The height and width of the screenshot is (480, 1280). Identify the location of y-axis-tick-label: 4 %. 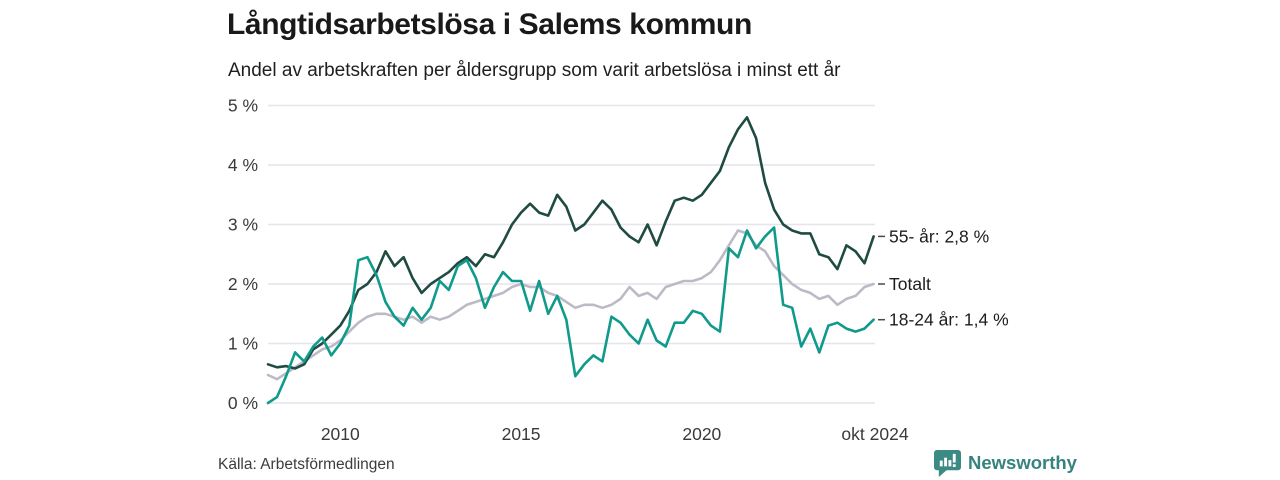
(243, 165).